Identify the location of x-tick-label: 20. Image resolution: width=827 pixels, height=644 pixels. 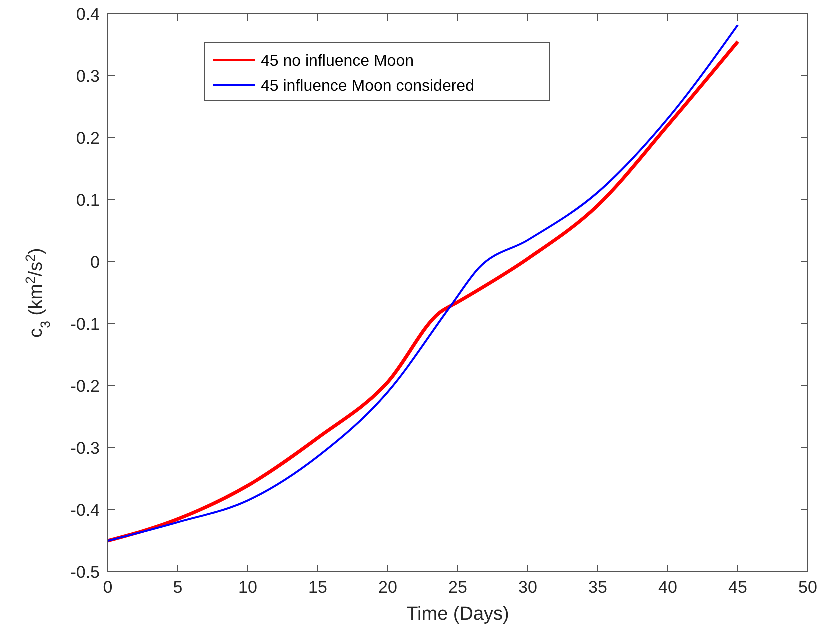
(388, 587).